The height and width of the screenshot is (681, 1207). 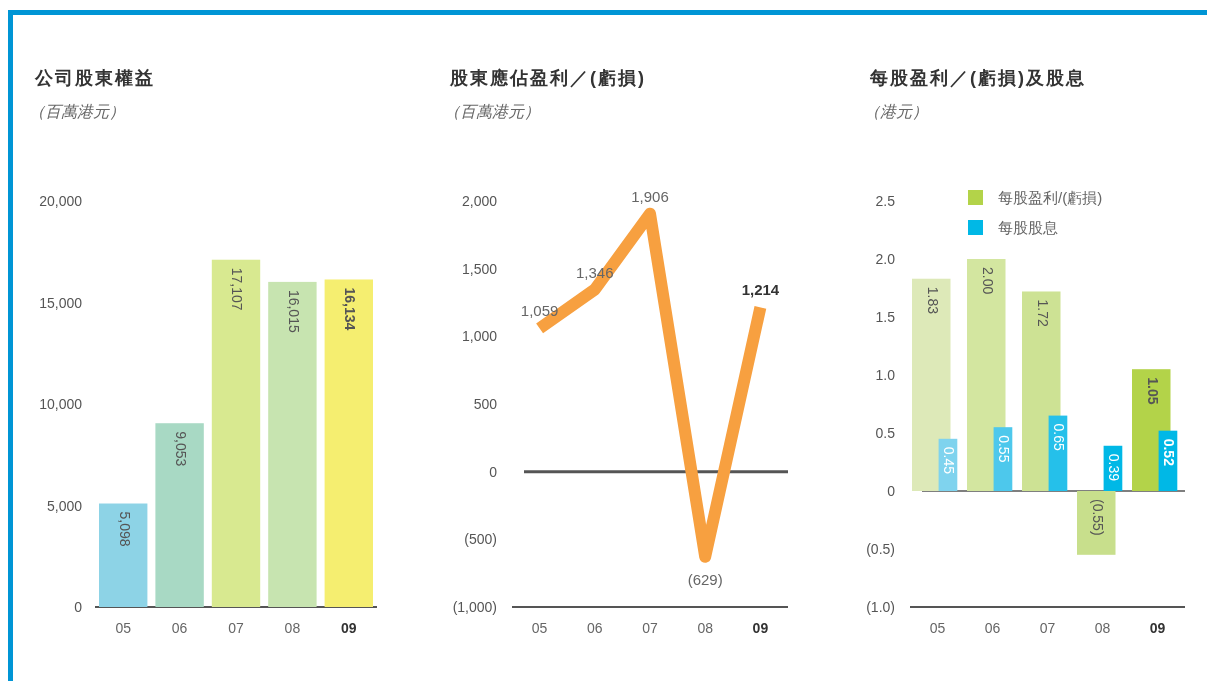 I want to click on y-tick-label: 1,500, so click(x=479, y=268).